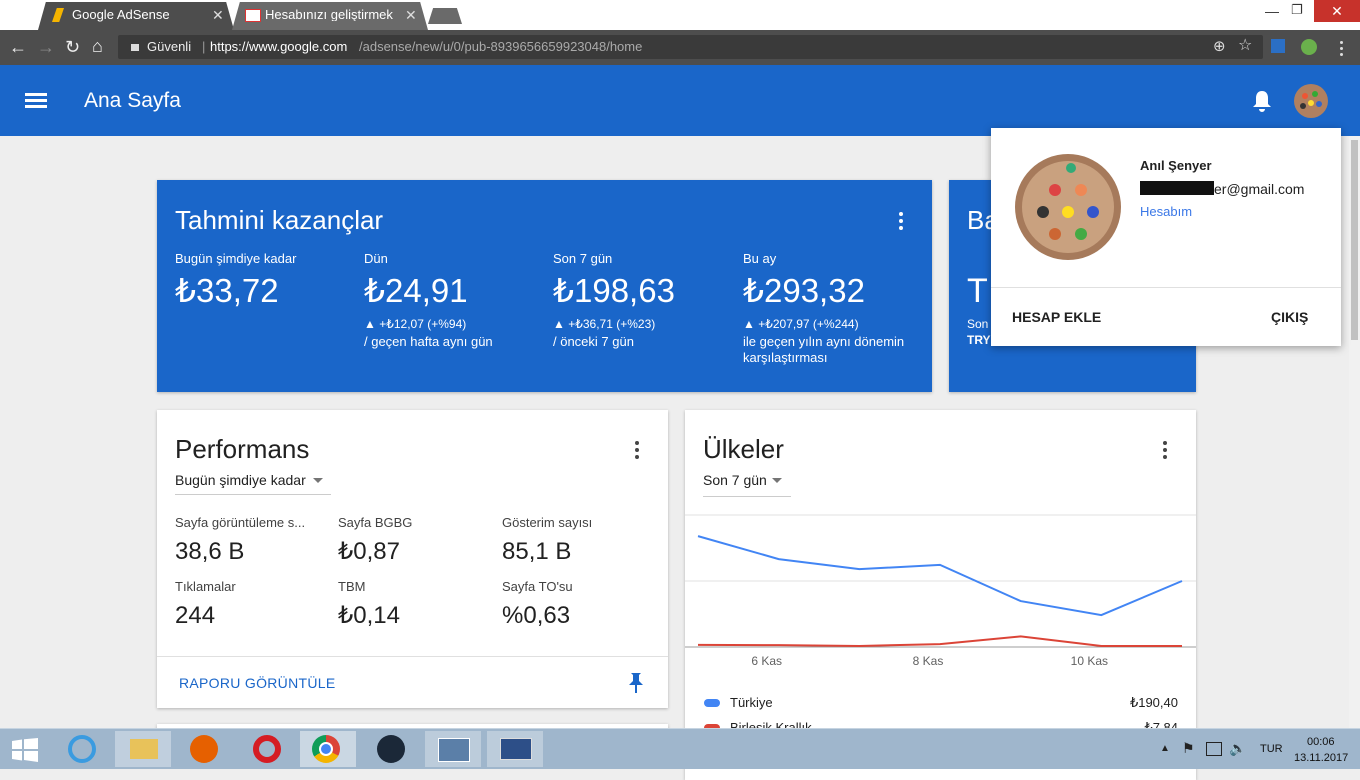 The width and height of the screenshot is (1360, 780). I want to click on bookmark: ☆, so click(1245, 45).